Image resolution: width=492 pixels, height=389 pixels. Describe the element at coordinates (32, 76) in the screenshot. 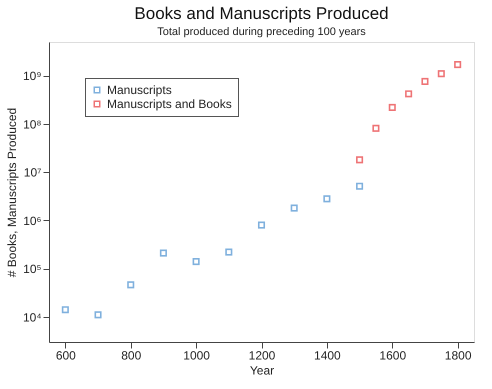

I see `y-tick-label: 10⁹` at that location.